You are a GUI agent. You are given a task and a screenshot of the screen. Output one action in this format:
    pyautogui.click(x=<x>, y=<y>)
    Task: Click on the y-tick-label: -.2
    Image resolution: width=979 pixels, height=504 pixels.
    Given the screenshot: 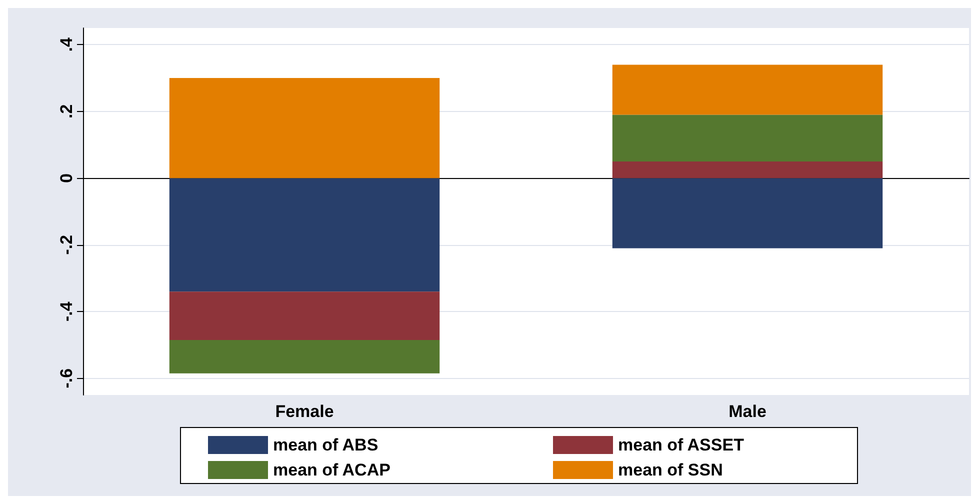 What is the action you would take?
    pyautogui.click(x=66, y=244)
    